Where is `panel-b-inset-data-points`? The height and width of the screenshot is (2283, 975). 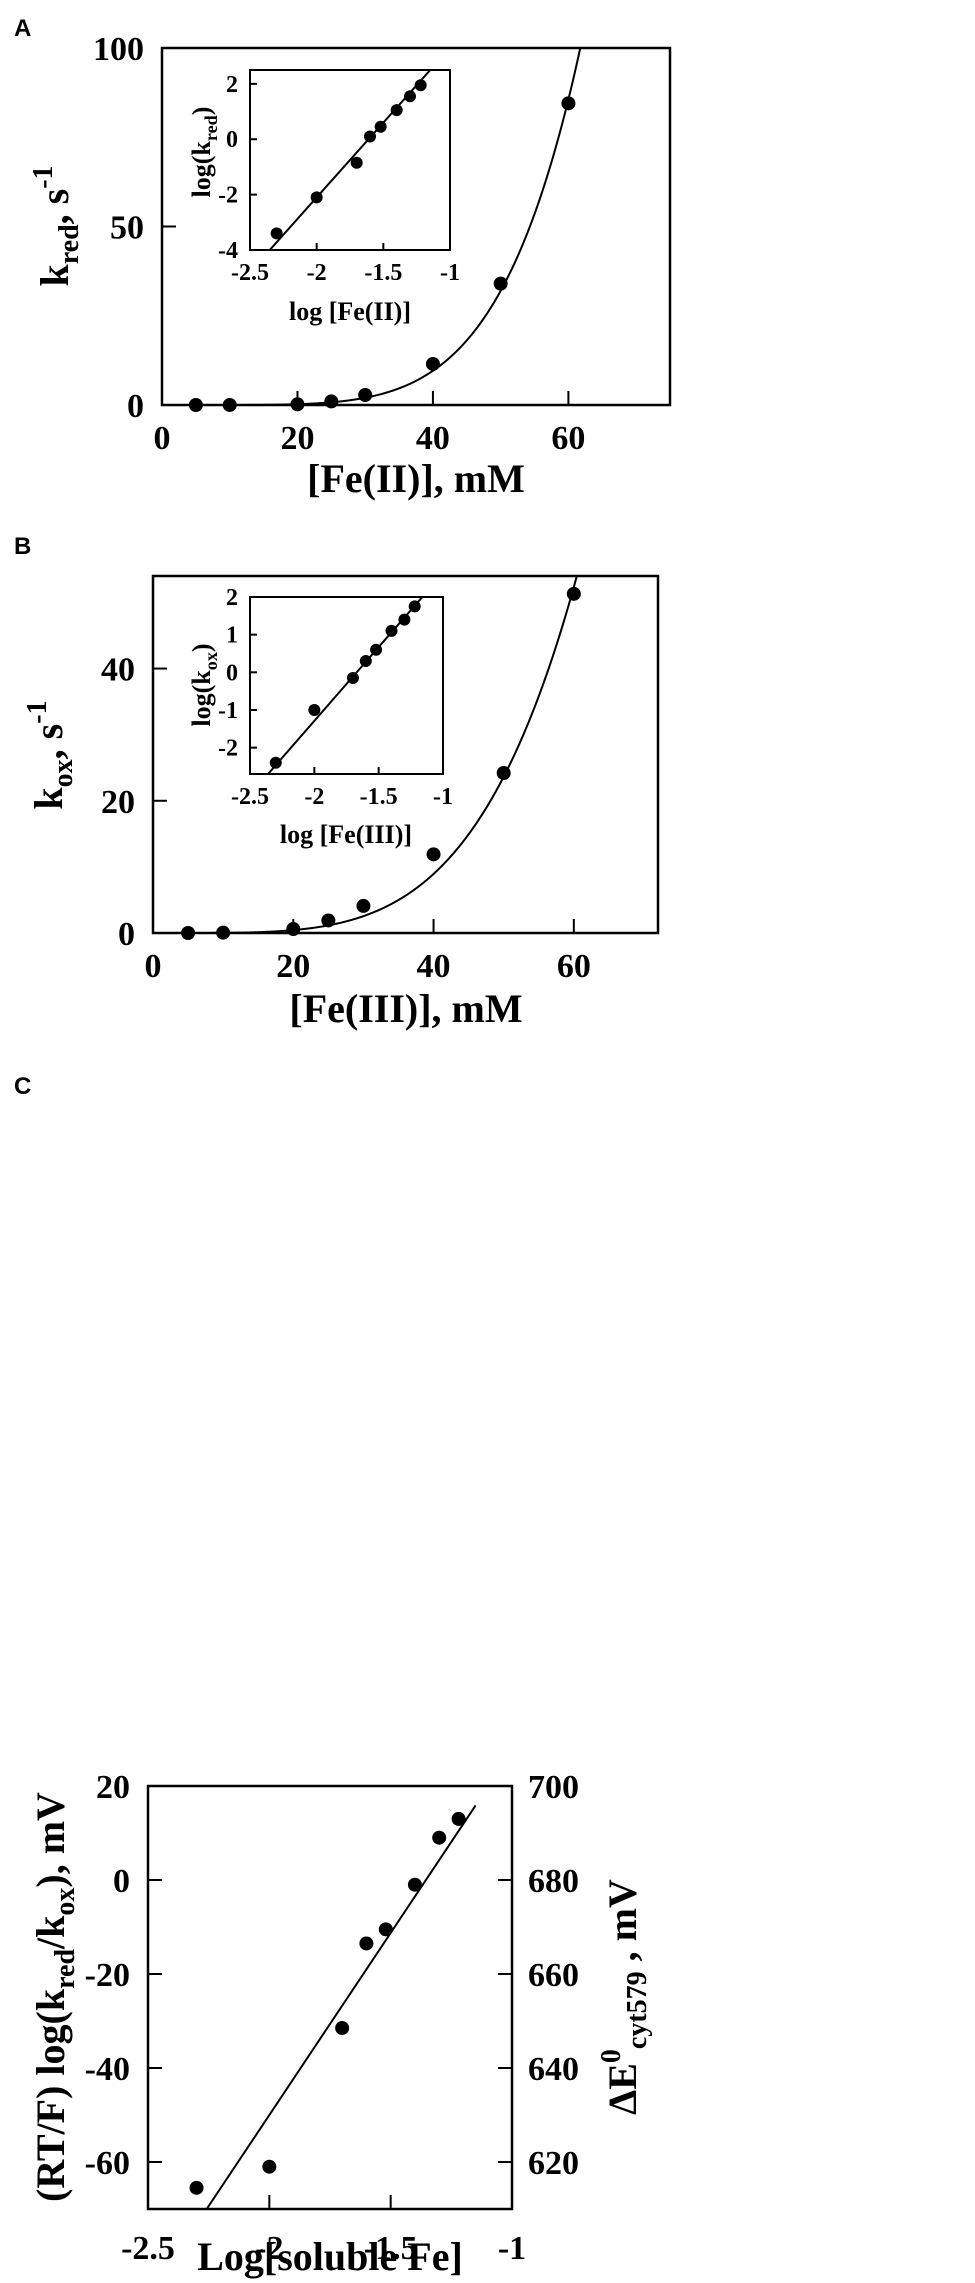 panel-b-inset-data-points is located at coordinates (345, 684).